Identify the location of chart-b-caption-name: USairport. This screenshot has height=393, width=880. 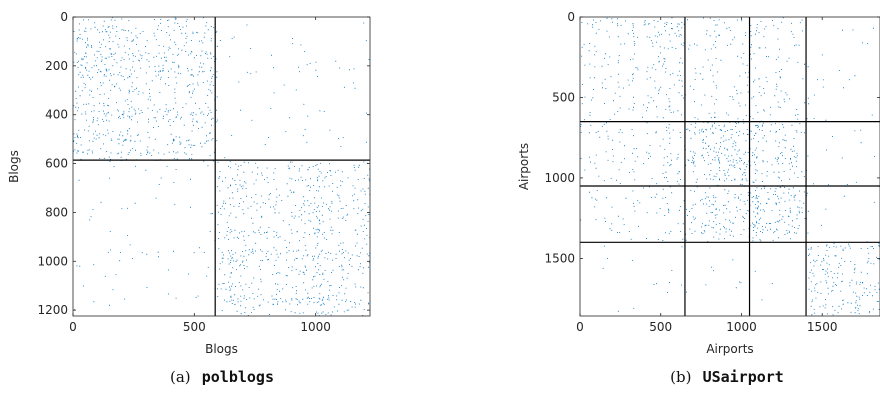
(743, 377).